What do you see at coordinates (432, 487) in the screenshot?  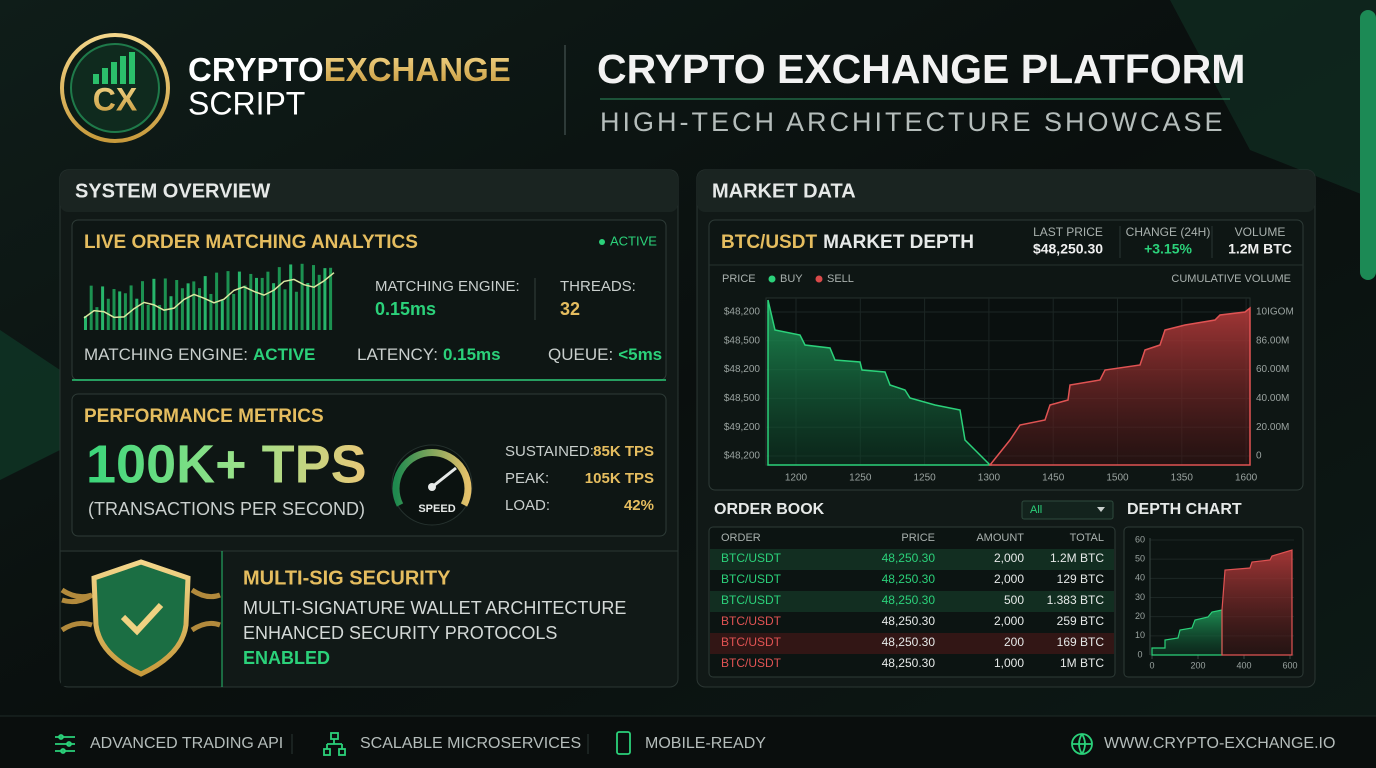 I see `gauge-hub` at bounding box center [432, 487].